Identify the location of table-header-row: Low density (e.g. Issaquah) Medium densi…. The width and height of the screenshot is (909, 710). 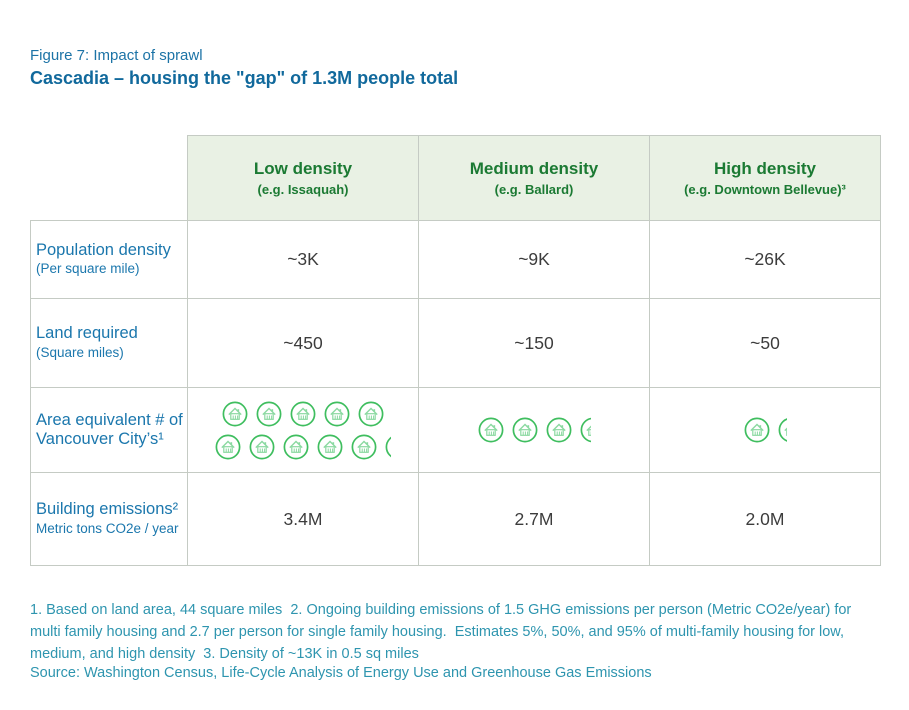
(455, 178).